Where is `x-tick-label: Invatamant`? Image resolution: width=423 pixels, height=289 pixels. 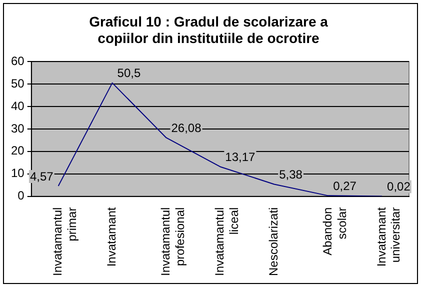
x-tick-label: Invatamant is located at coordinates (111, 236).